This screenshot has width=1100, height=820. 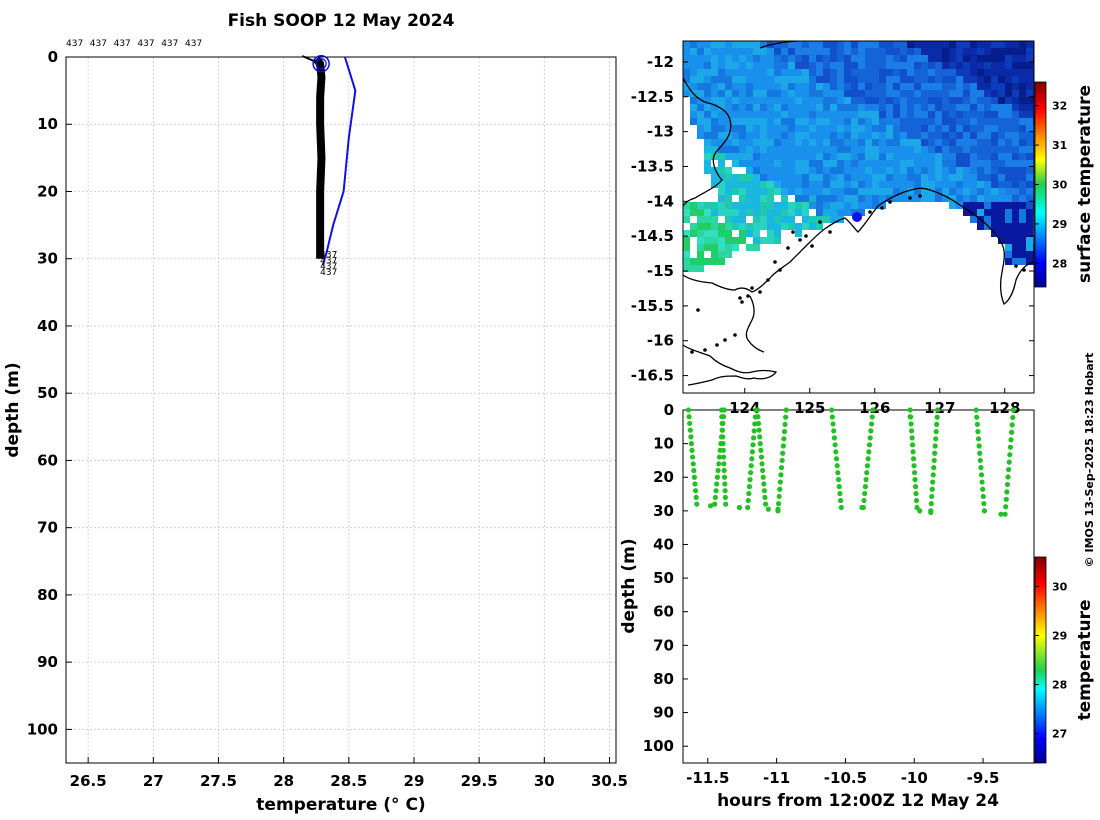 I want to click on temp-colorbar-tick-label: 30, so click(x=1060, y=586).